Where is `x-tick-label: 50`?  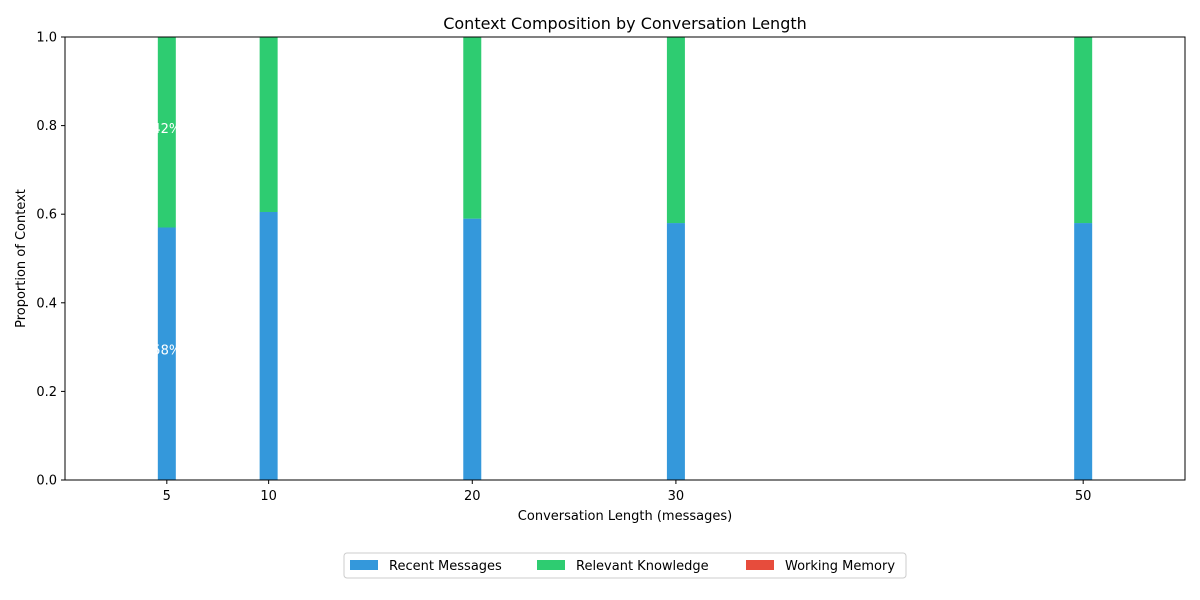
x-tick-label: 50 is located at coordinates (1083, 496).